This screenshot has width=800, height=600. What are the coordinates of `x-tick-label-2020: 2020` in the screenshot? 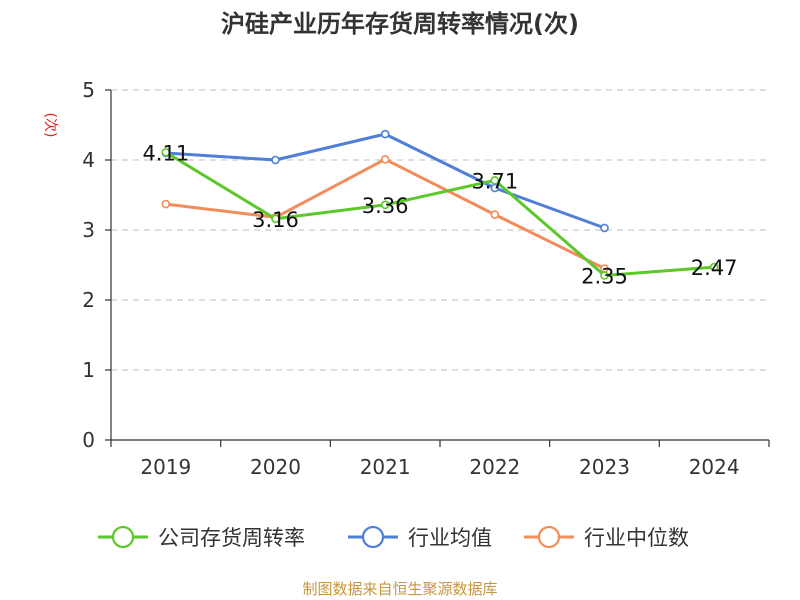 It's located at (275, 467).